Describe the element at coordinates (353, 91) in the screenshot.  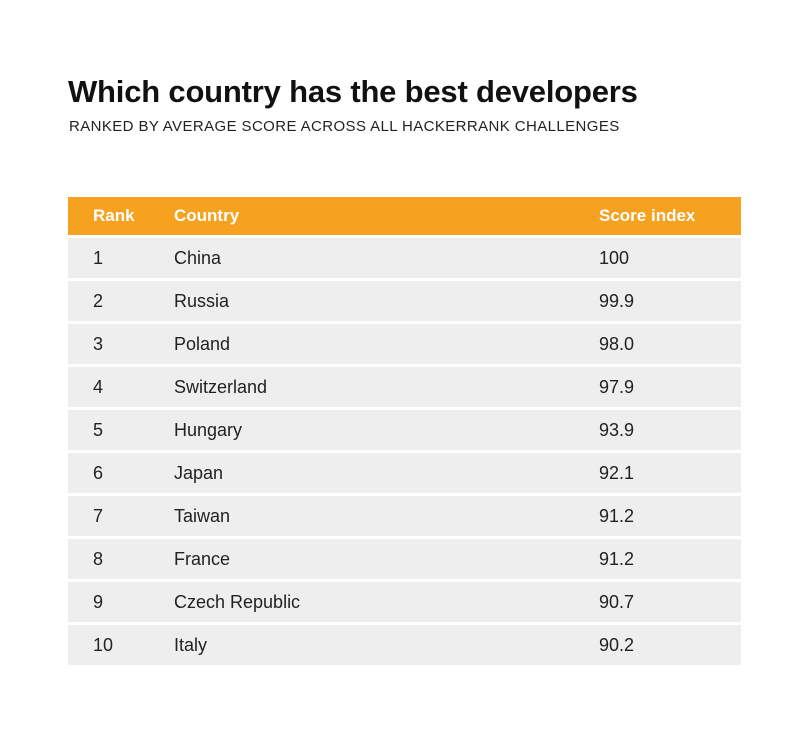
I see `chart-title: Which country has the best developers` at that location.